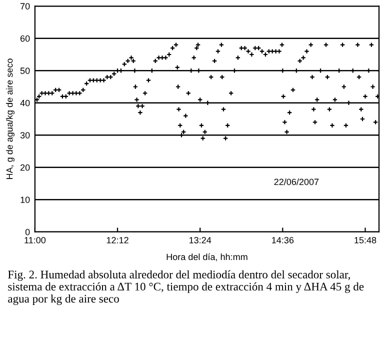  Describe the element at coordinates (25, 6) in the screenshot. I see `y-tick-label: 70` at that location.